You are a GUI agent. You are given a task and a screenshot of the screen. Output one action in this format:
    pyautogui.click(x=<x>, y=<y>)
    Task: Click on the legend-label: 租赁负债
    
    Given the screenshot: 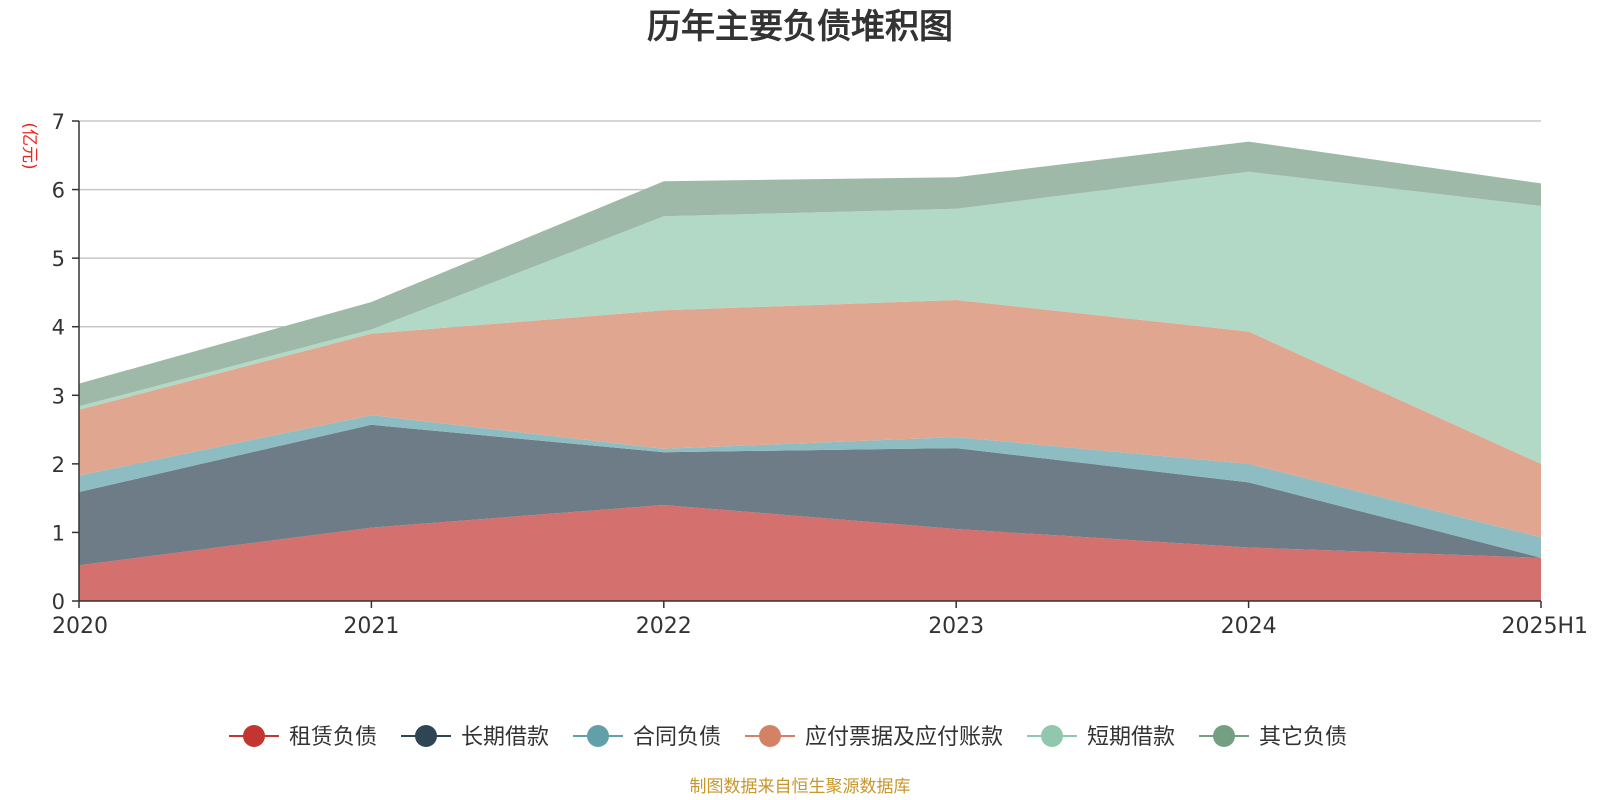 What is the action you would take?
    pyautogui.click(x=333, y=737)
    